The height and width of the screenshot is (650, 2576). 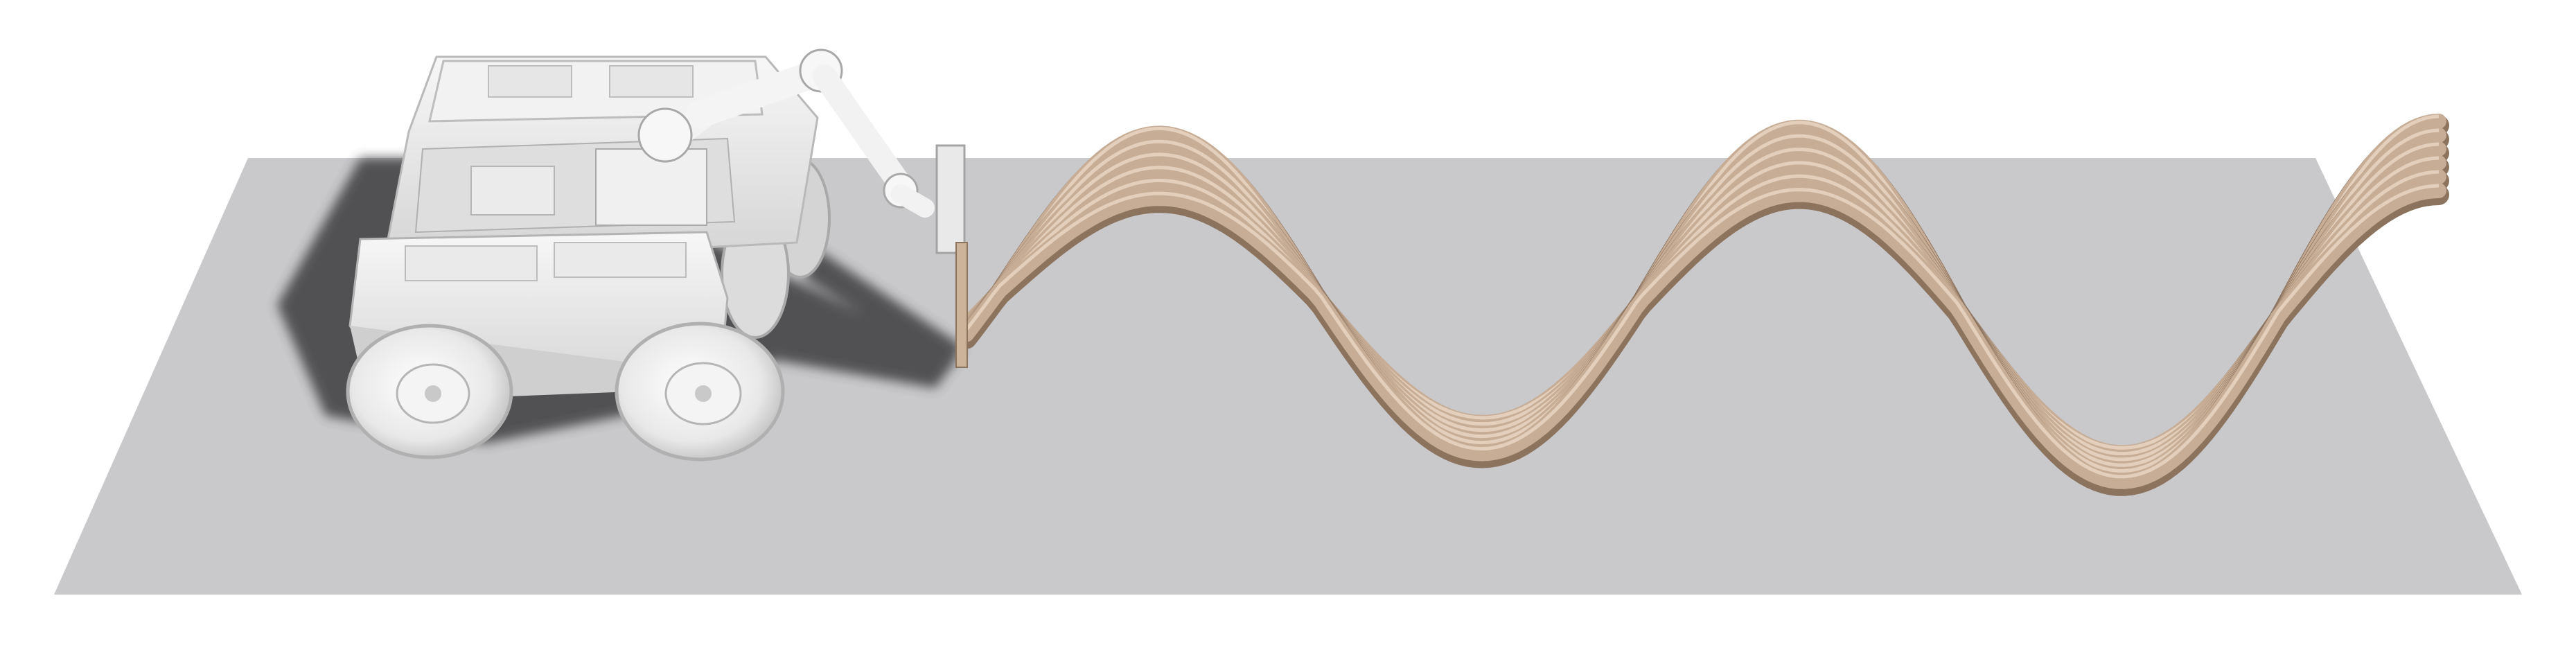 What do you see at coordinates (962, 305) in the screenshot?
I see `print-nozzle` at bounding box center [962, 305].